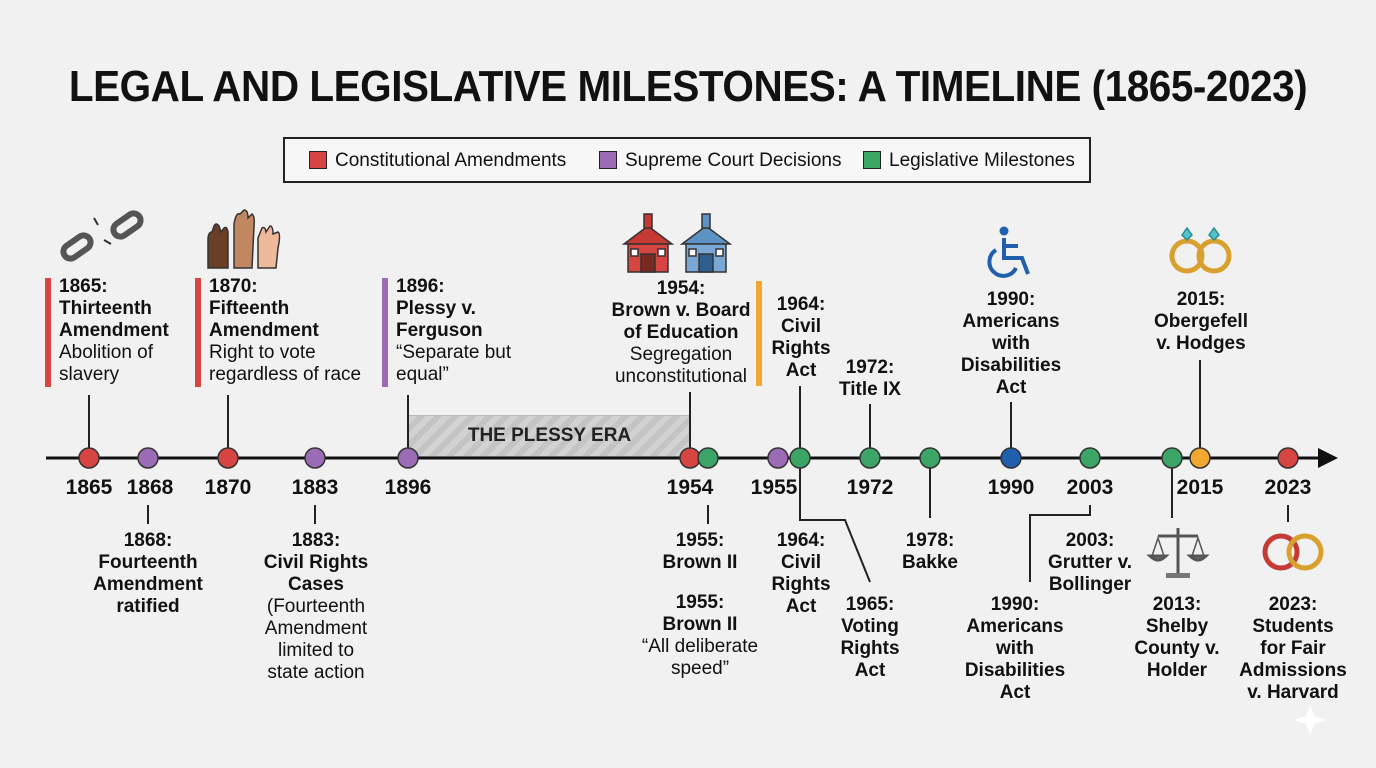 The height and width of the screenshot is (768, 1376). What do you see at coordinates (318, 160) in the screenshot?
I see `legend-swatch-red` at bounding box center [318, 160].